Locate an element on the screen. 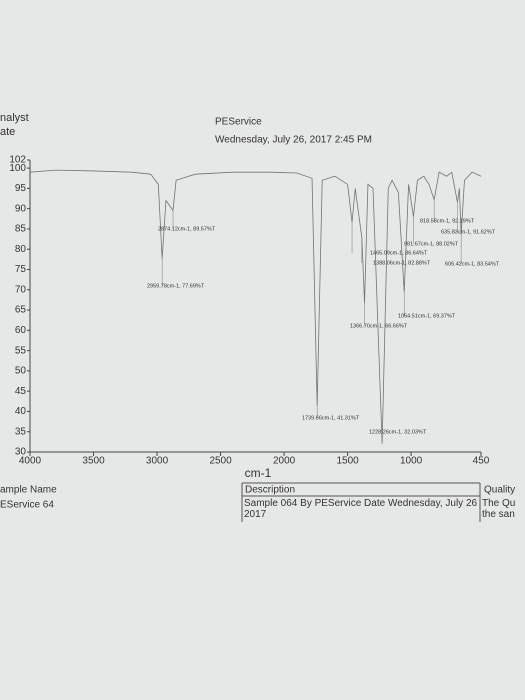  annotation: 818.58cm-1, 92.19%T is located at coordinates (447, 221).